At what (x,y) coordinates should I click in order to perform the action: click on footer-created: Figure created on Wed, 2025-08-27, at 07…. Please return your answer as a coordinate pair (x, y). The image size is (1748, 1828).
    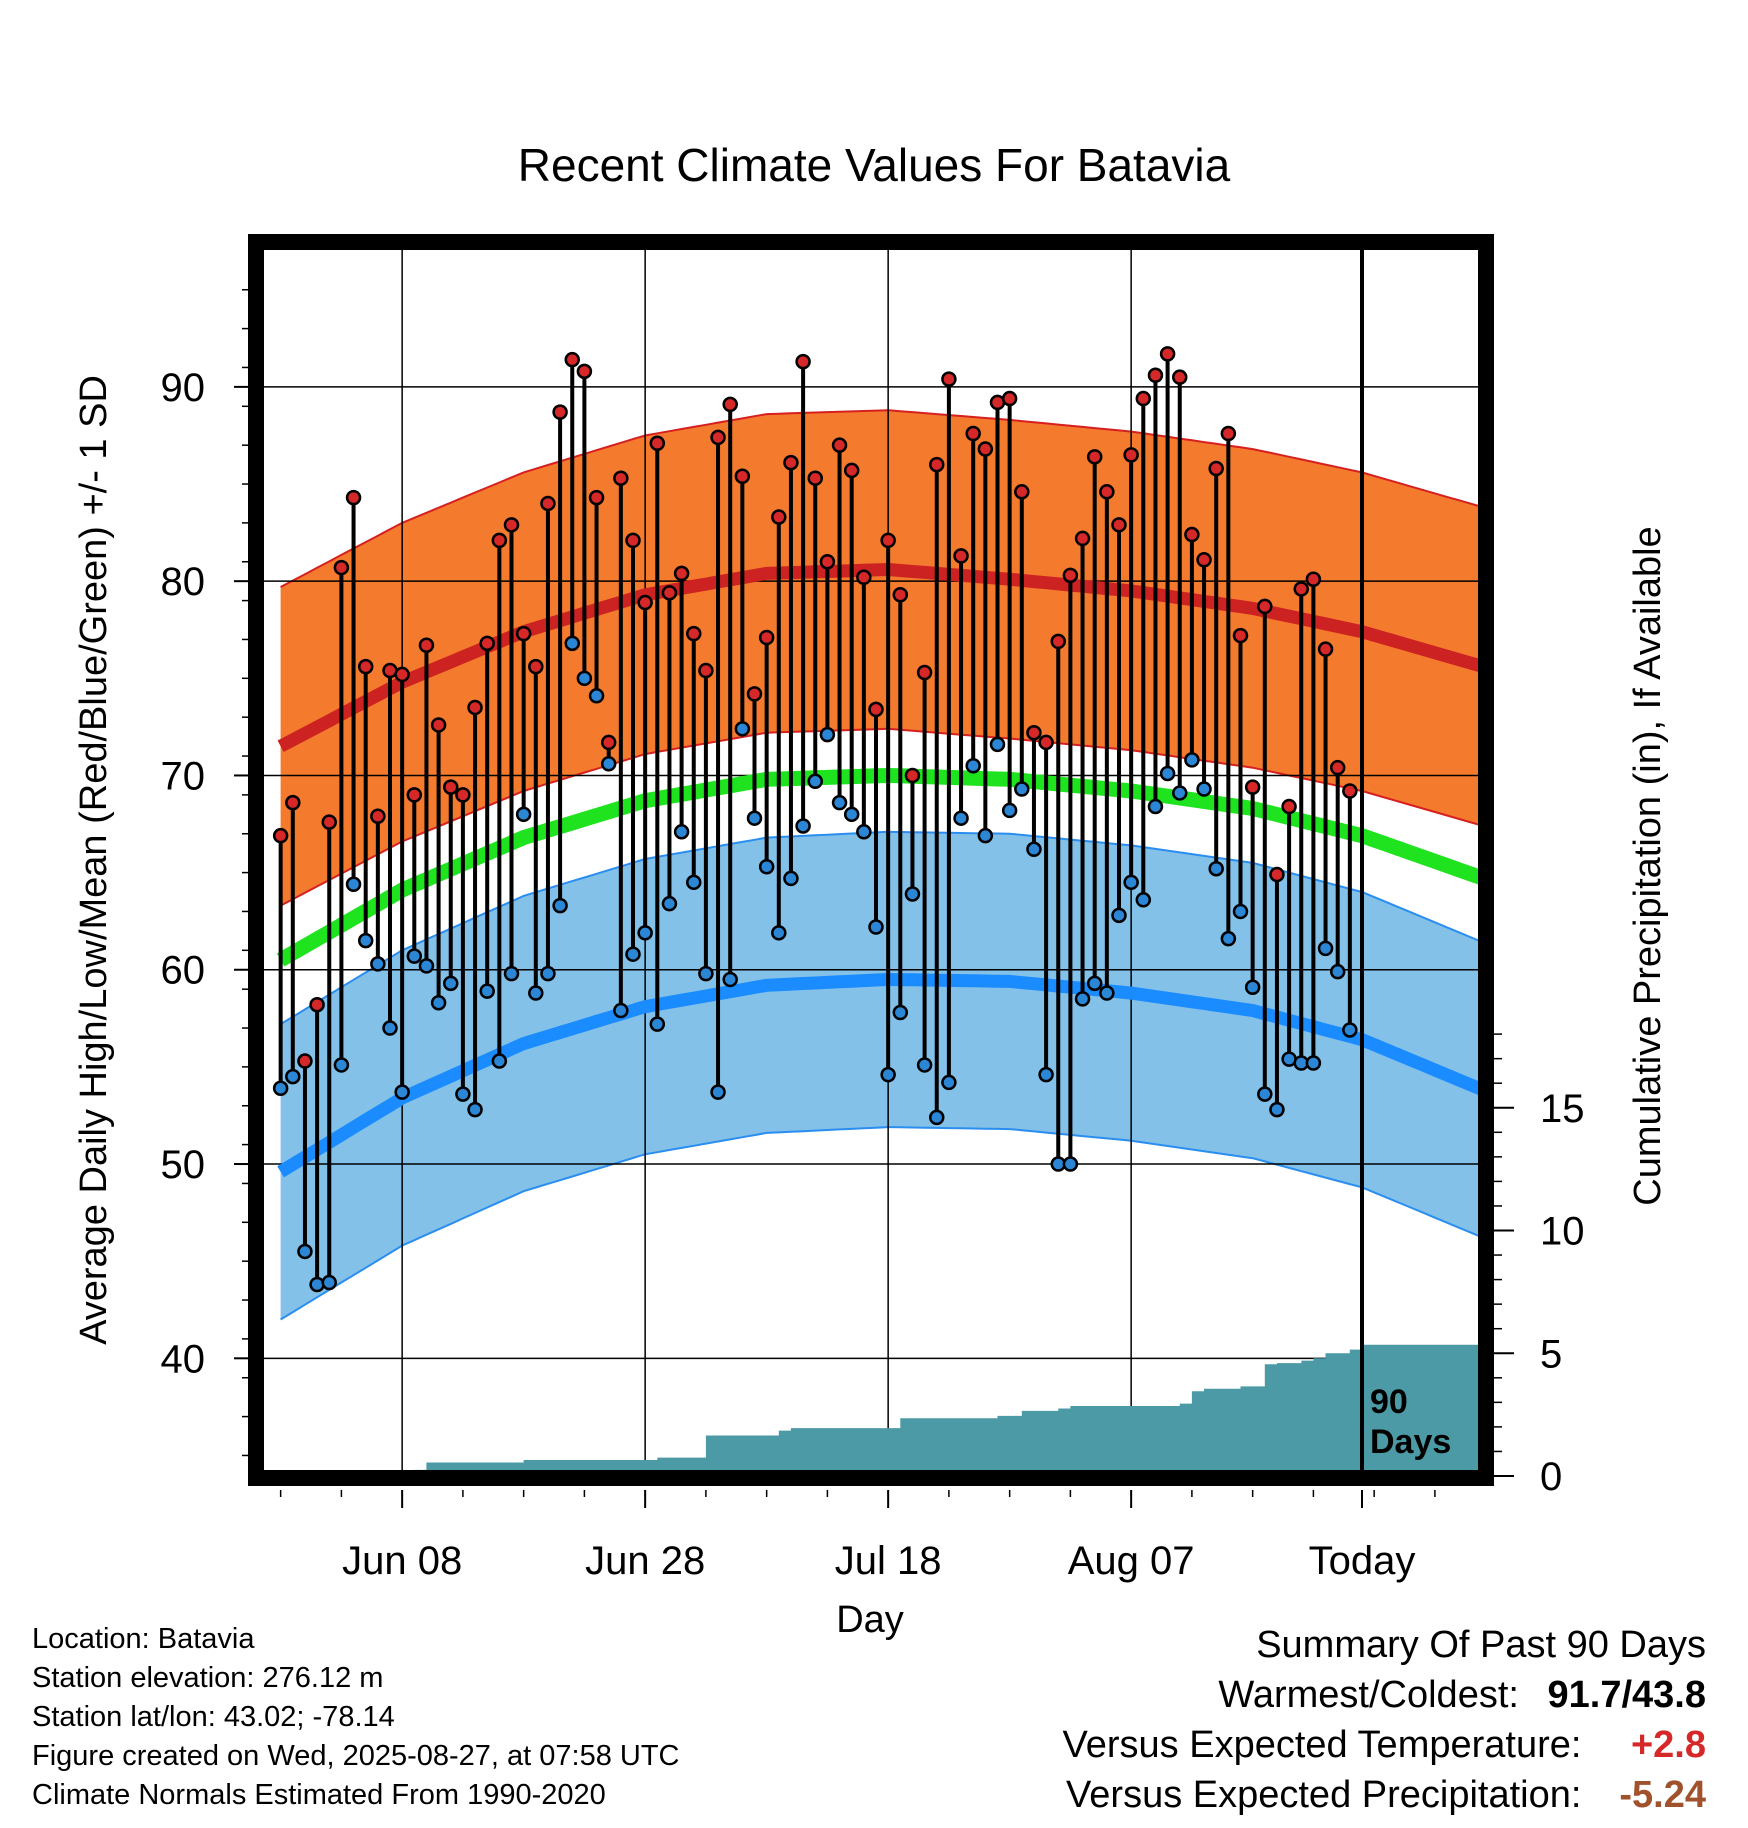
    Looking at the image, I should click on (356, 1756).